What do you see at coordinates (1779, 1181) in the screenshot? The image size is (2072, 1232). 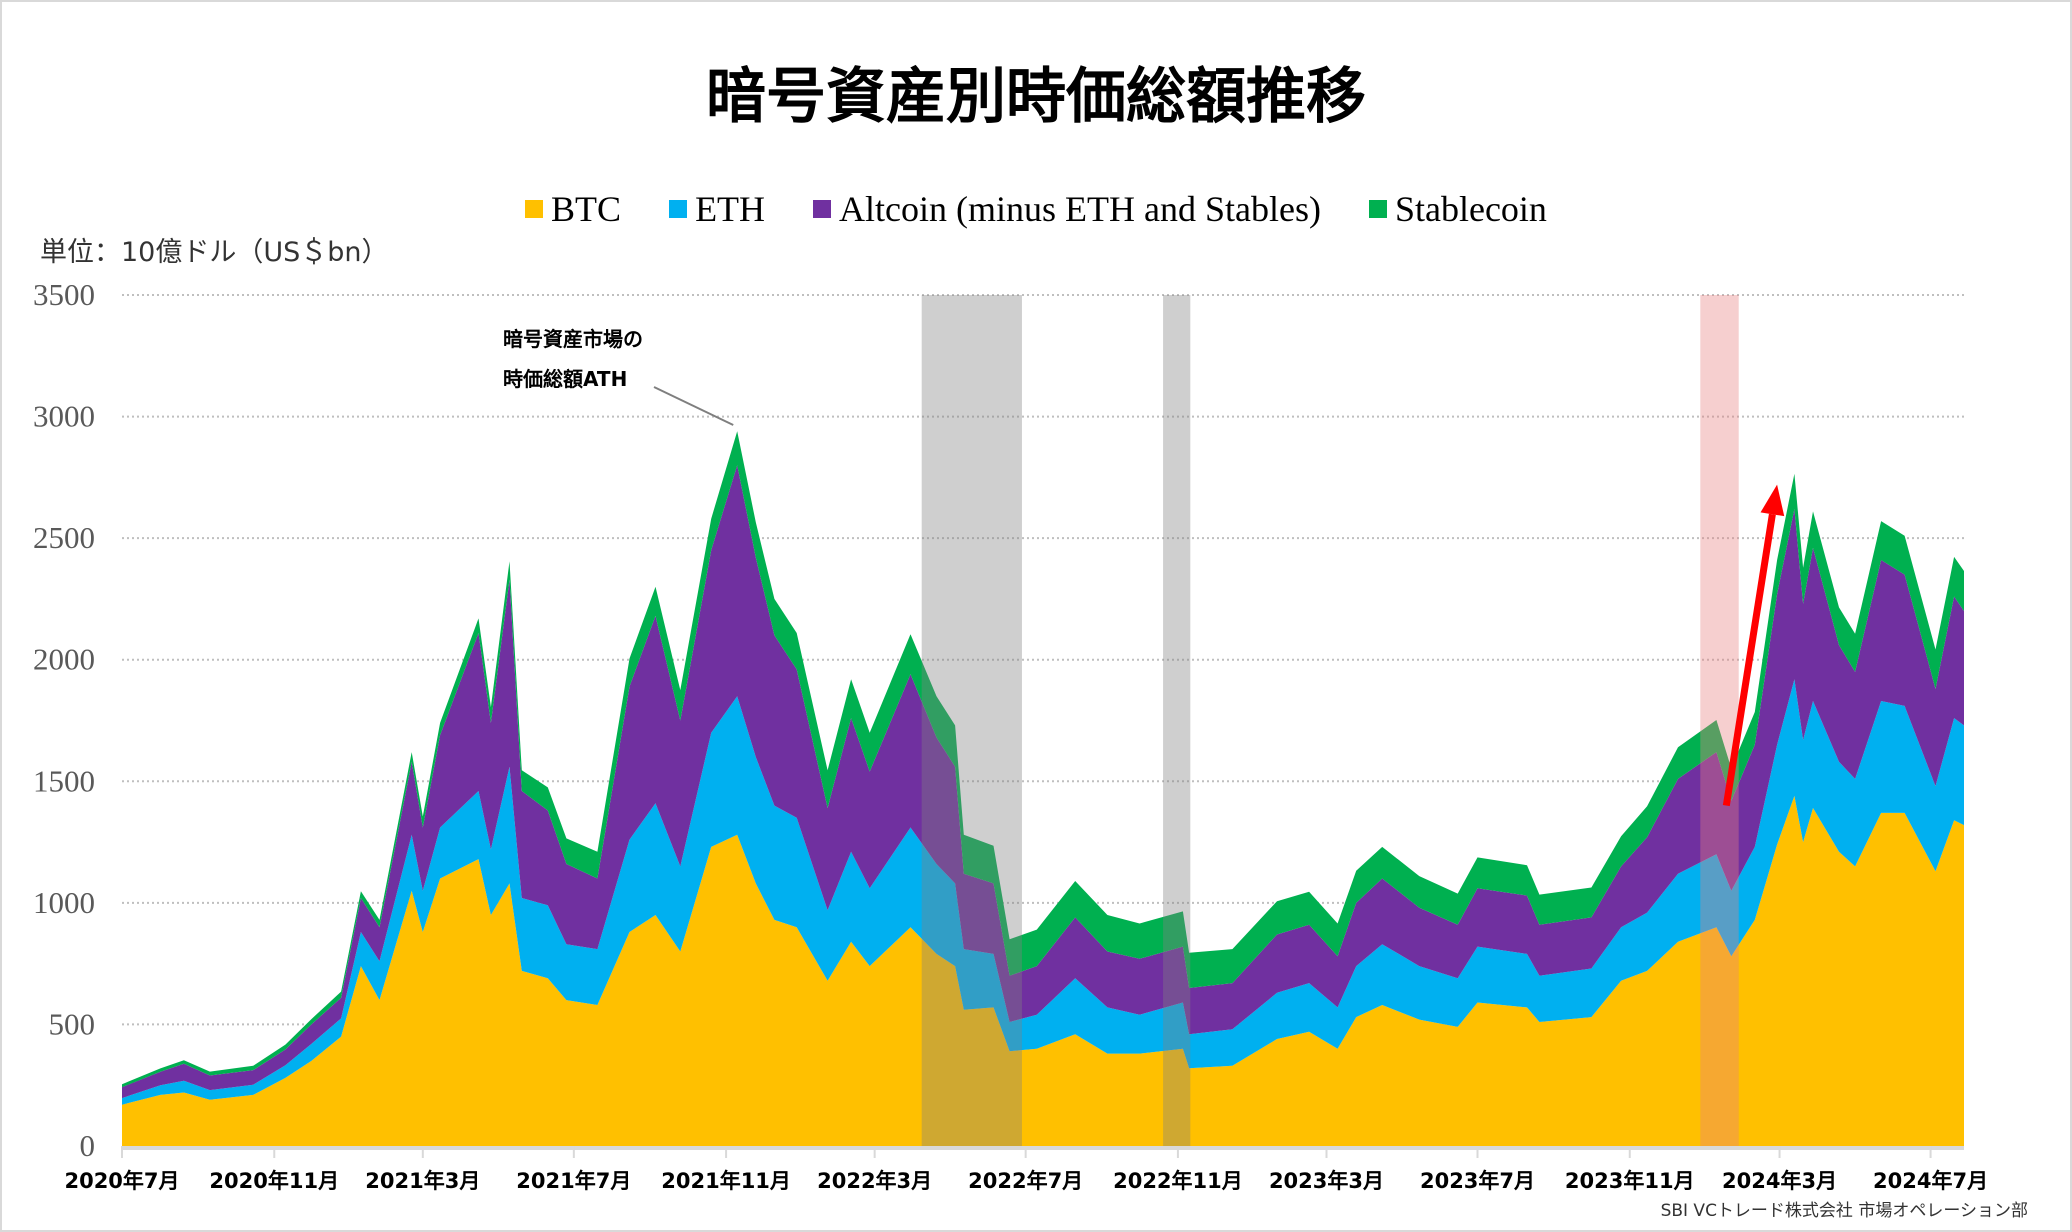 I see `x-tick-label: 2024年3月` at bounding box center [1779, 1181].